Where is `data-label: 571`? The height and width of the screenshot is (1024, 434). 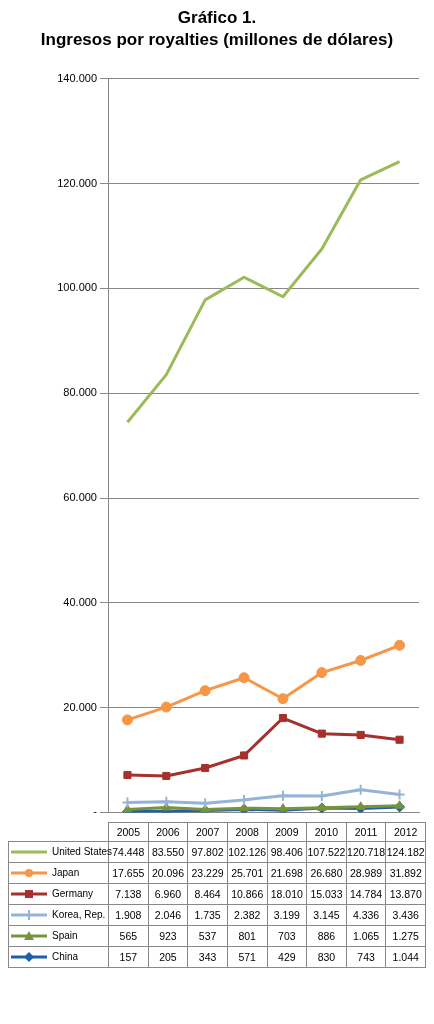
data-label: 571 is located at coordinates (247, 957).